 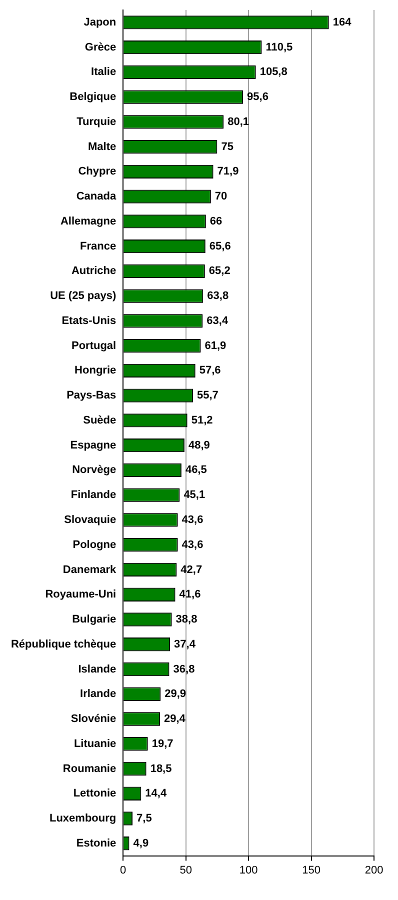 I want to click on y-tick-label: UE (25 pays), so click(x=83, y=296).